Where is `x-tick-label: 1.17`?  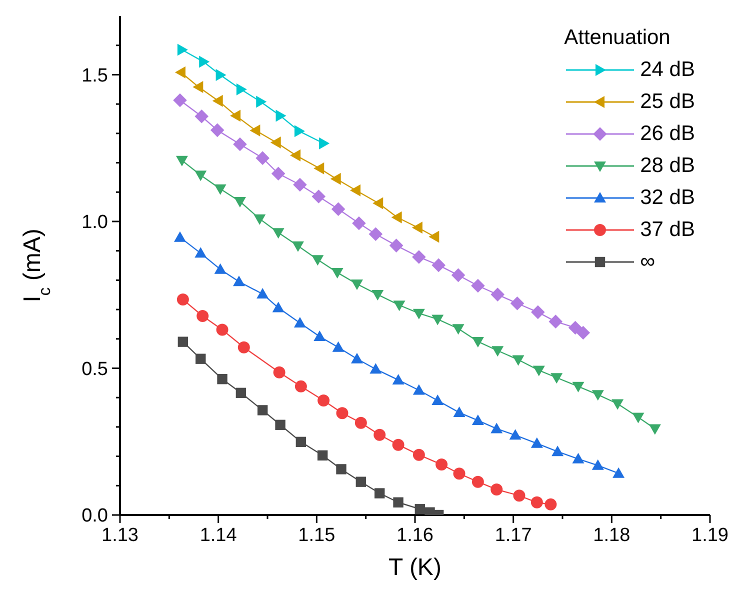
x-tick-label: 1.17 is located at coordinates (513, 535).